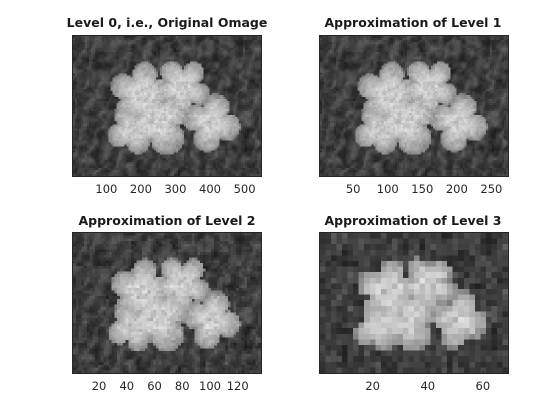  What do you see at coordinates (167, 22) in the screenshot?
I see `panel-title: Level 0, i.e., Original Omage` at bounding box center [167, 22].